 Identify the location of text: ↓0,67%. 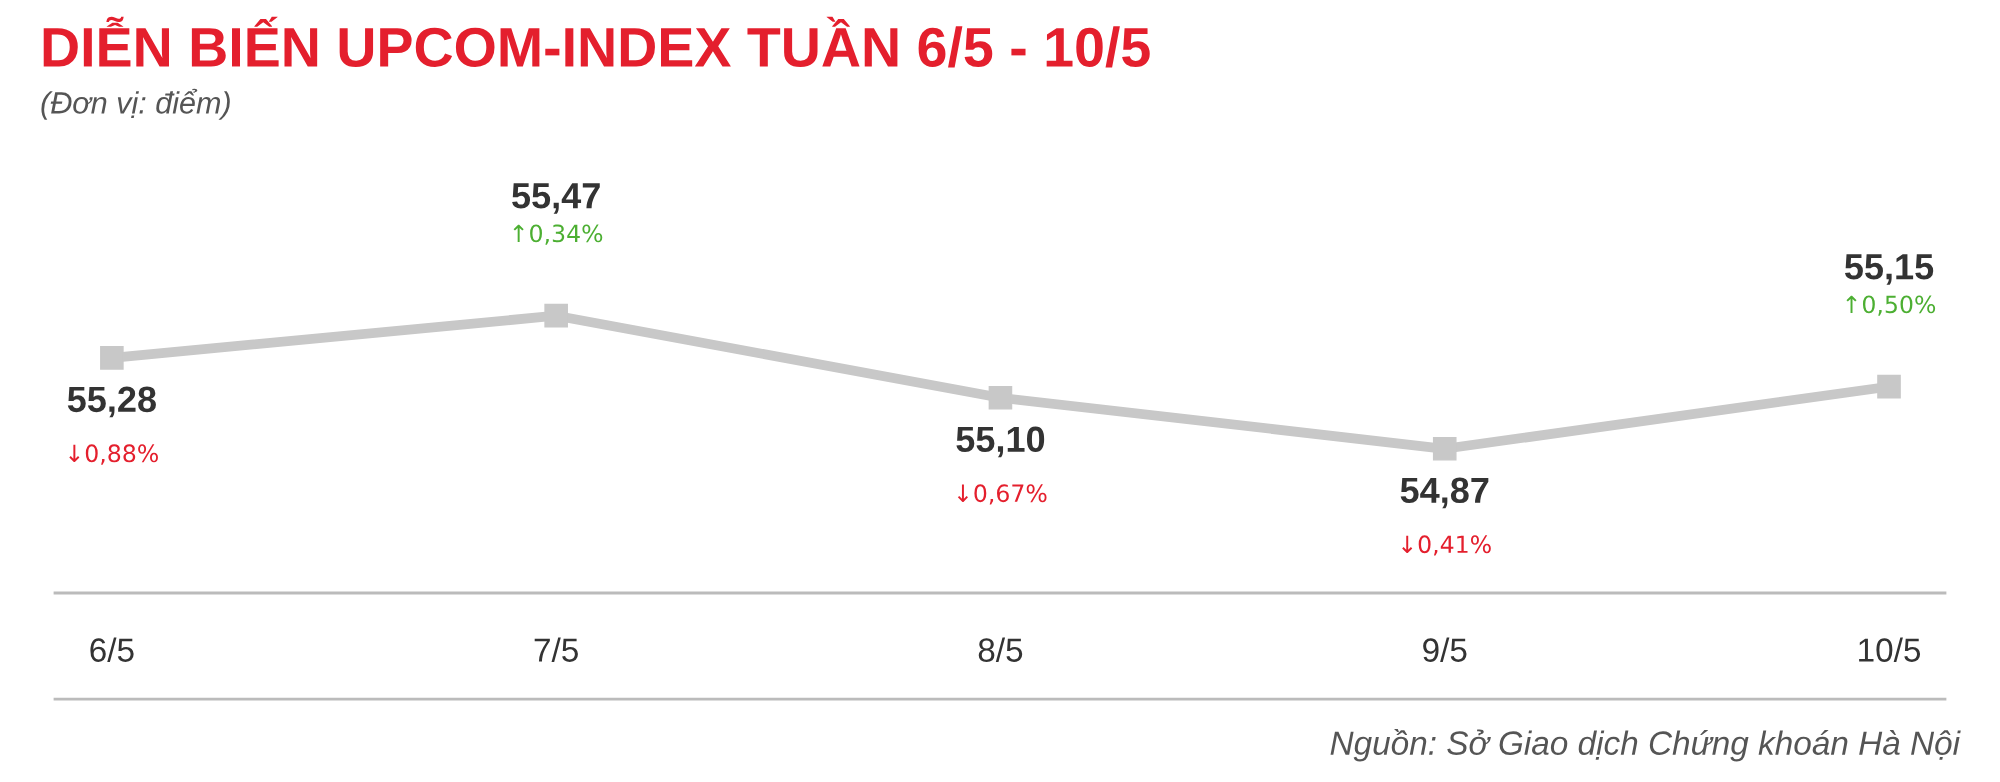
(1002, 494).